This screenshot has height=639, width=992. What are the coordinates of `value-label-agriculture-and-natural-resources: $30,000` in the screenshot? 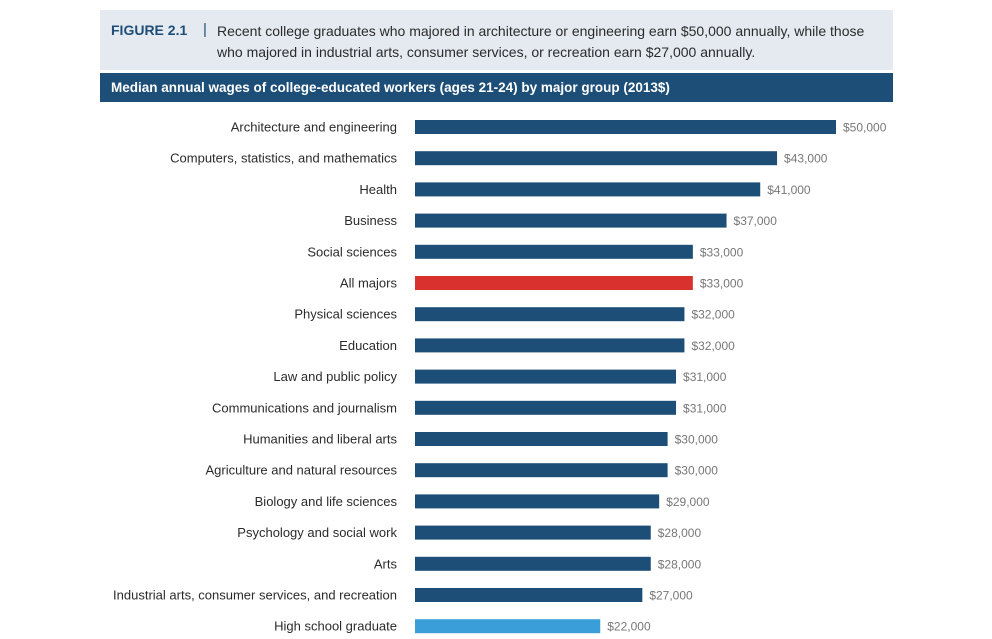 It's located at (697, 471).